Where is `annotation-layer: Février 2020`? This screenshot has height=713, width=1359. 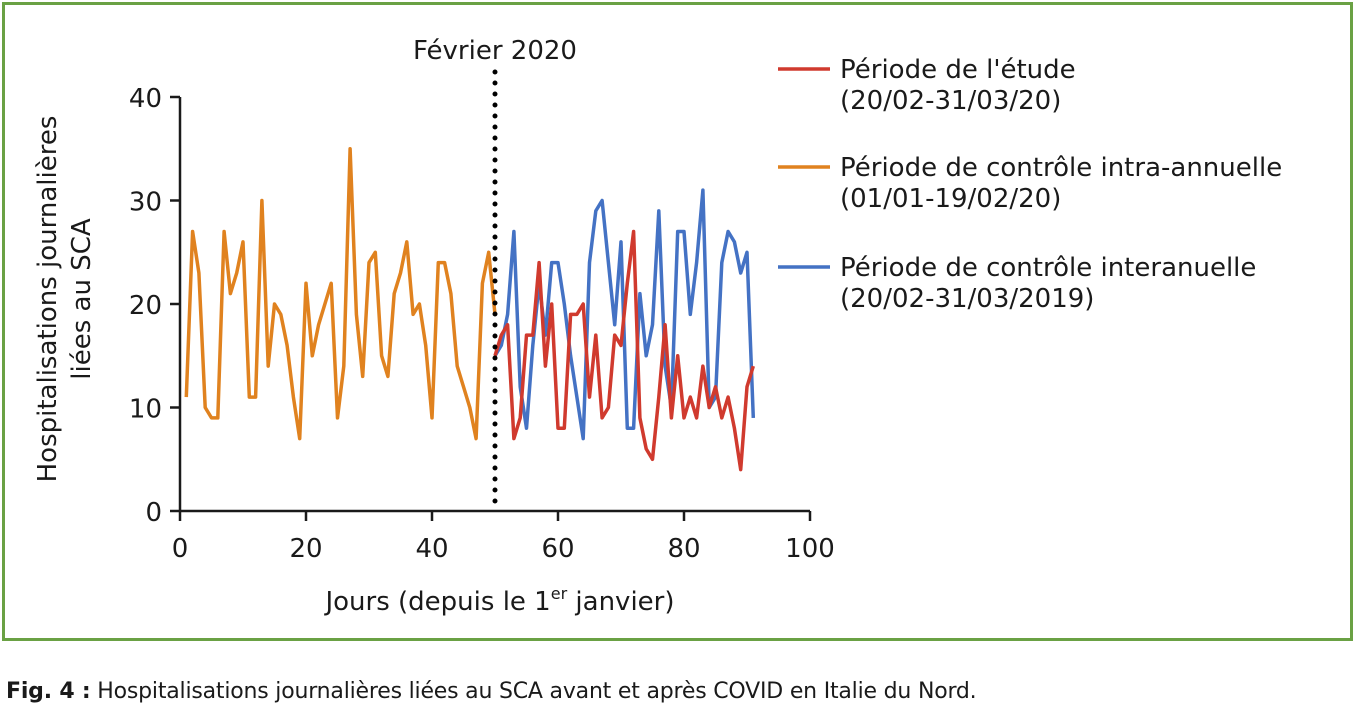 annotation-layer: Février 2020 is located at coordinates (495, 275).